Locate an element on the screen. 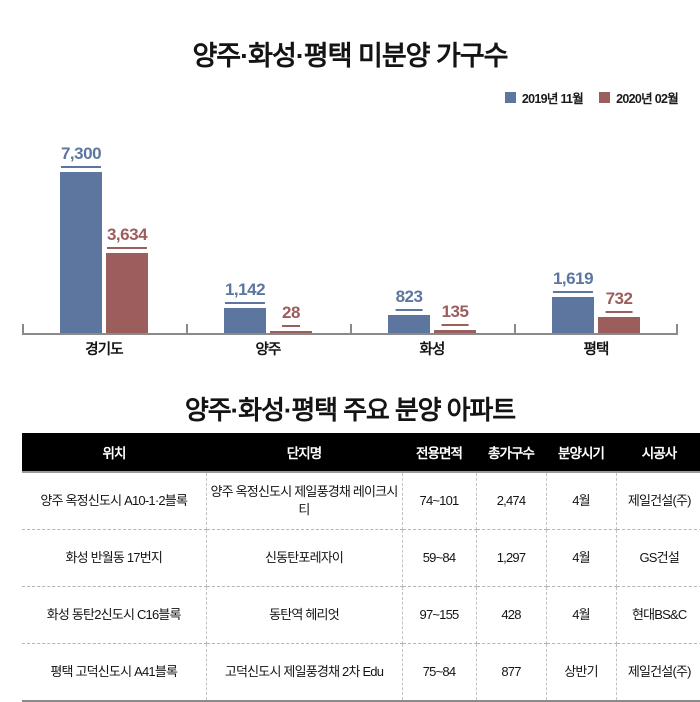 The height and width of the screenshot is (702, 700). bar-column: 823 is located at coordinates (409, 226).